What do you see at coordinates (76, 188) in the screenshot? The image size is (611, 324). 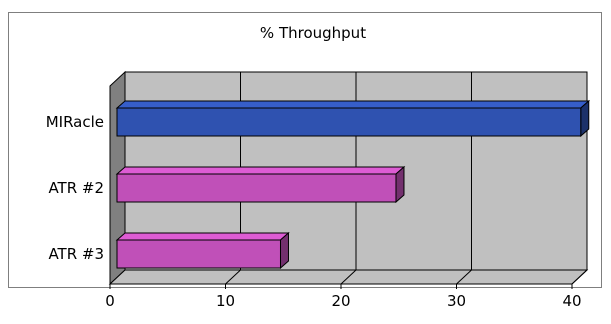 I see `category-label: ATR #2` at bounding box center [76, 188].